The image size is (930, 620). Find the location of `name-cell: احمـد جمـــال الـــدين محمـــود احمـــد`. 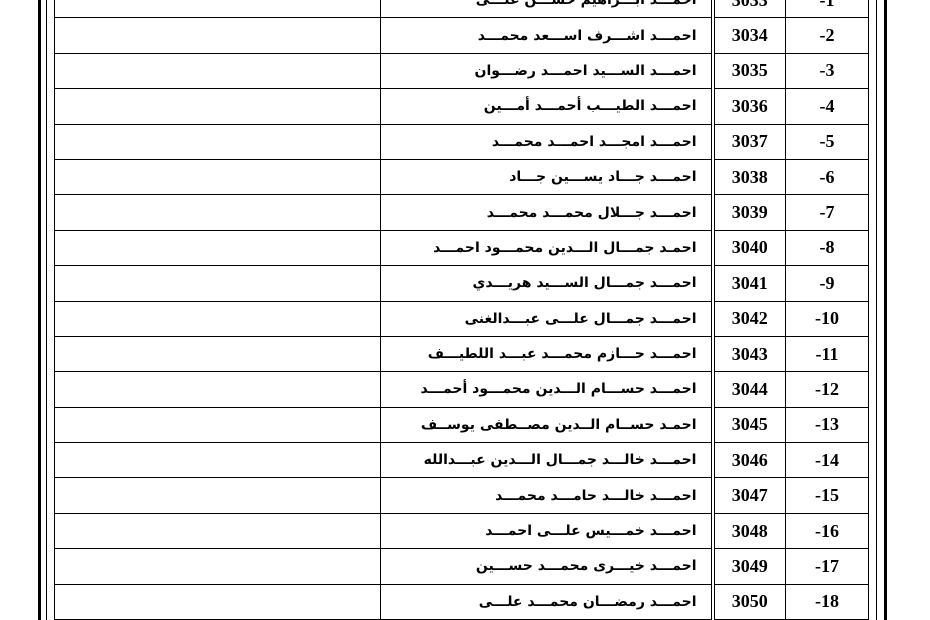

name-cell: احمـد جمـــال الـــدين محمـــود احمـــد is located at coordinates (546, 248).